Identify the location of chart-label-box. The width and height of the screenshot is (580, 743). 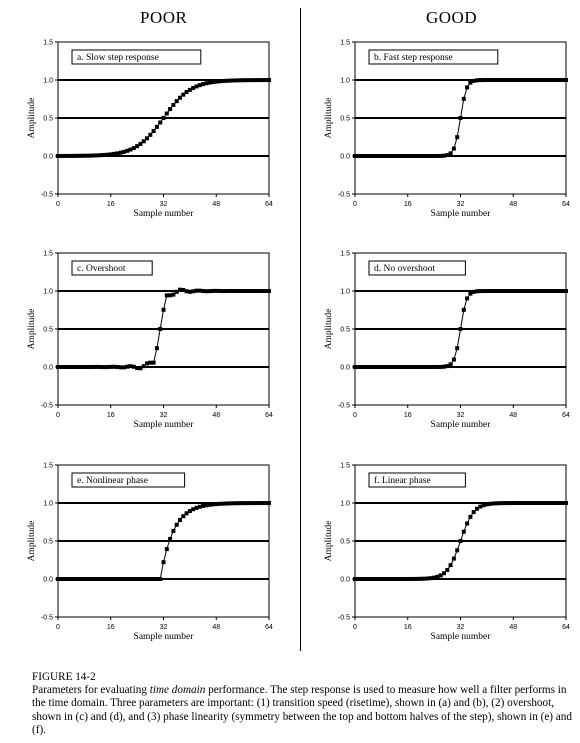
(112, 268).